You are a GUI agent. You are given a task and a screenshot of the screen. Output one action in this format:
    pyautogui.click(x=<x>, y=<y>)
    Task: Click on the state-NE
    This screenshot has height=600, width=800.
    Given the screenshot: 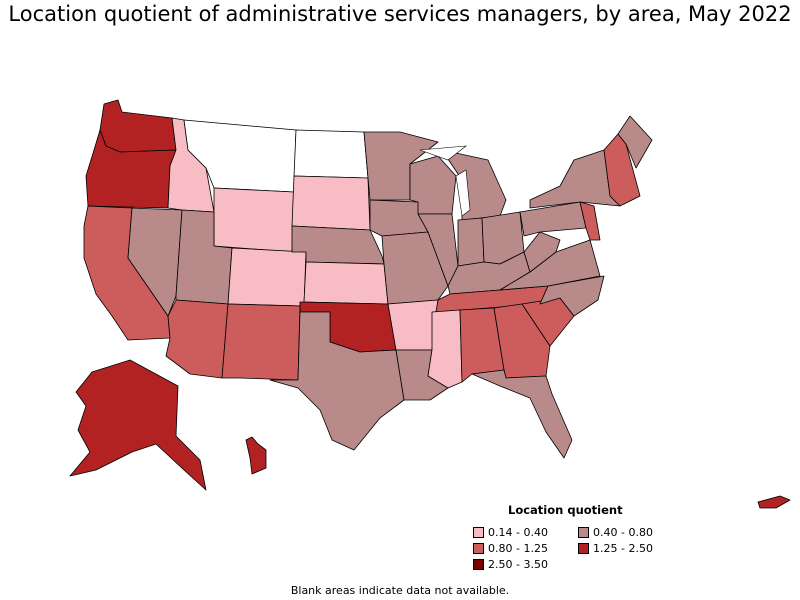 What is the action you would take?
    pyautogui.click(x=338, y=245)
    